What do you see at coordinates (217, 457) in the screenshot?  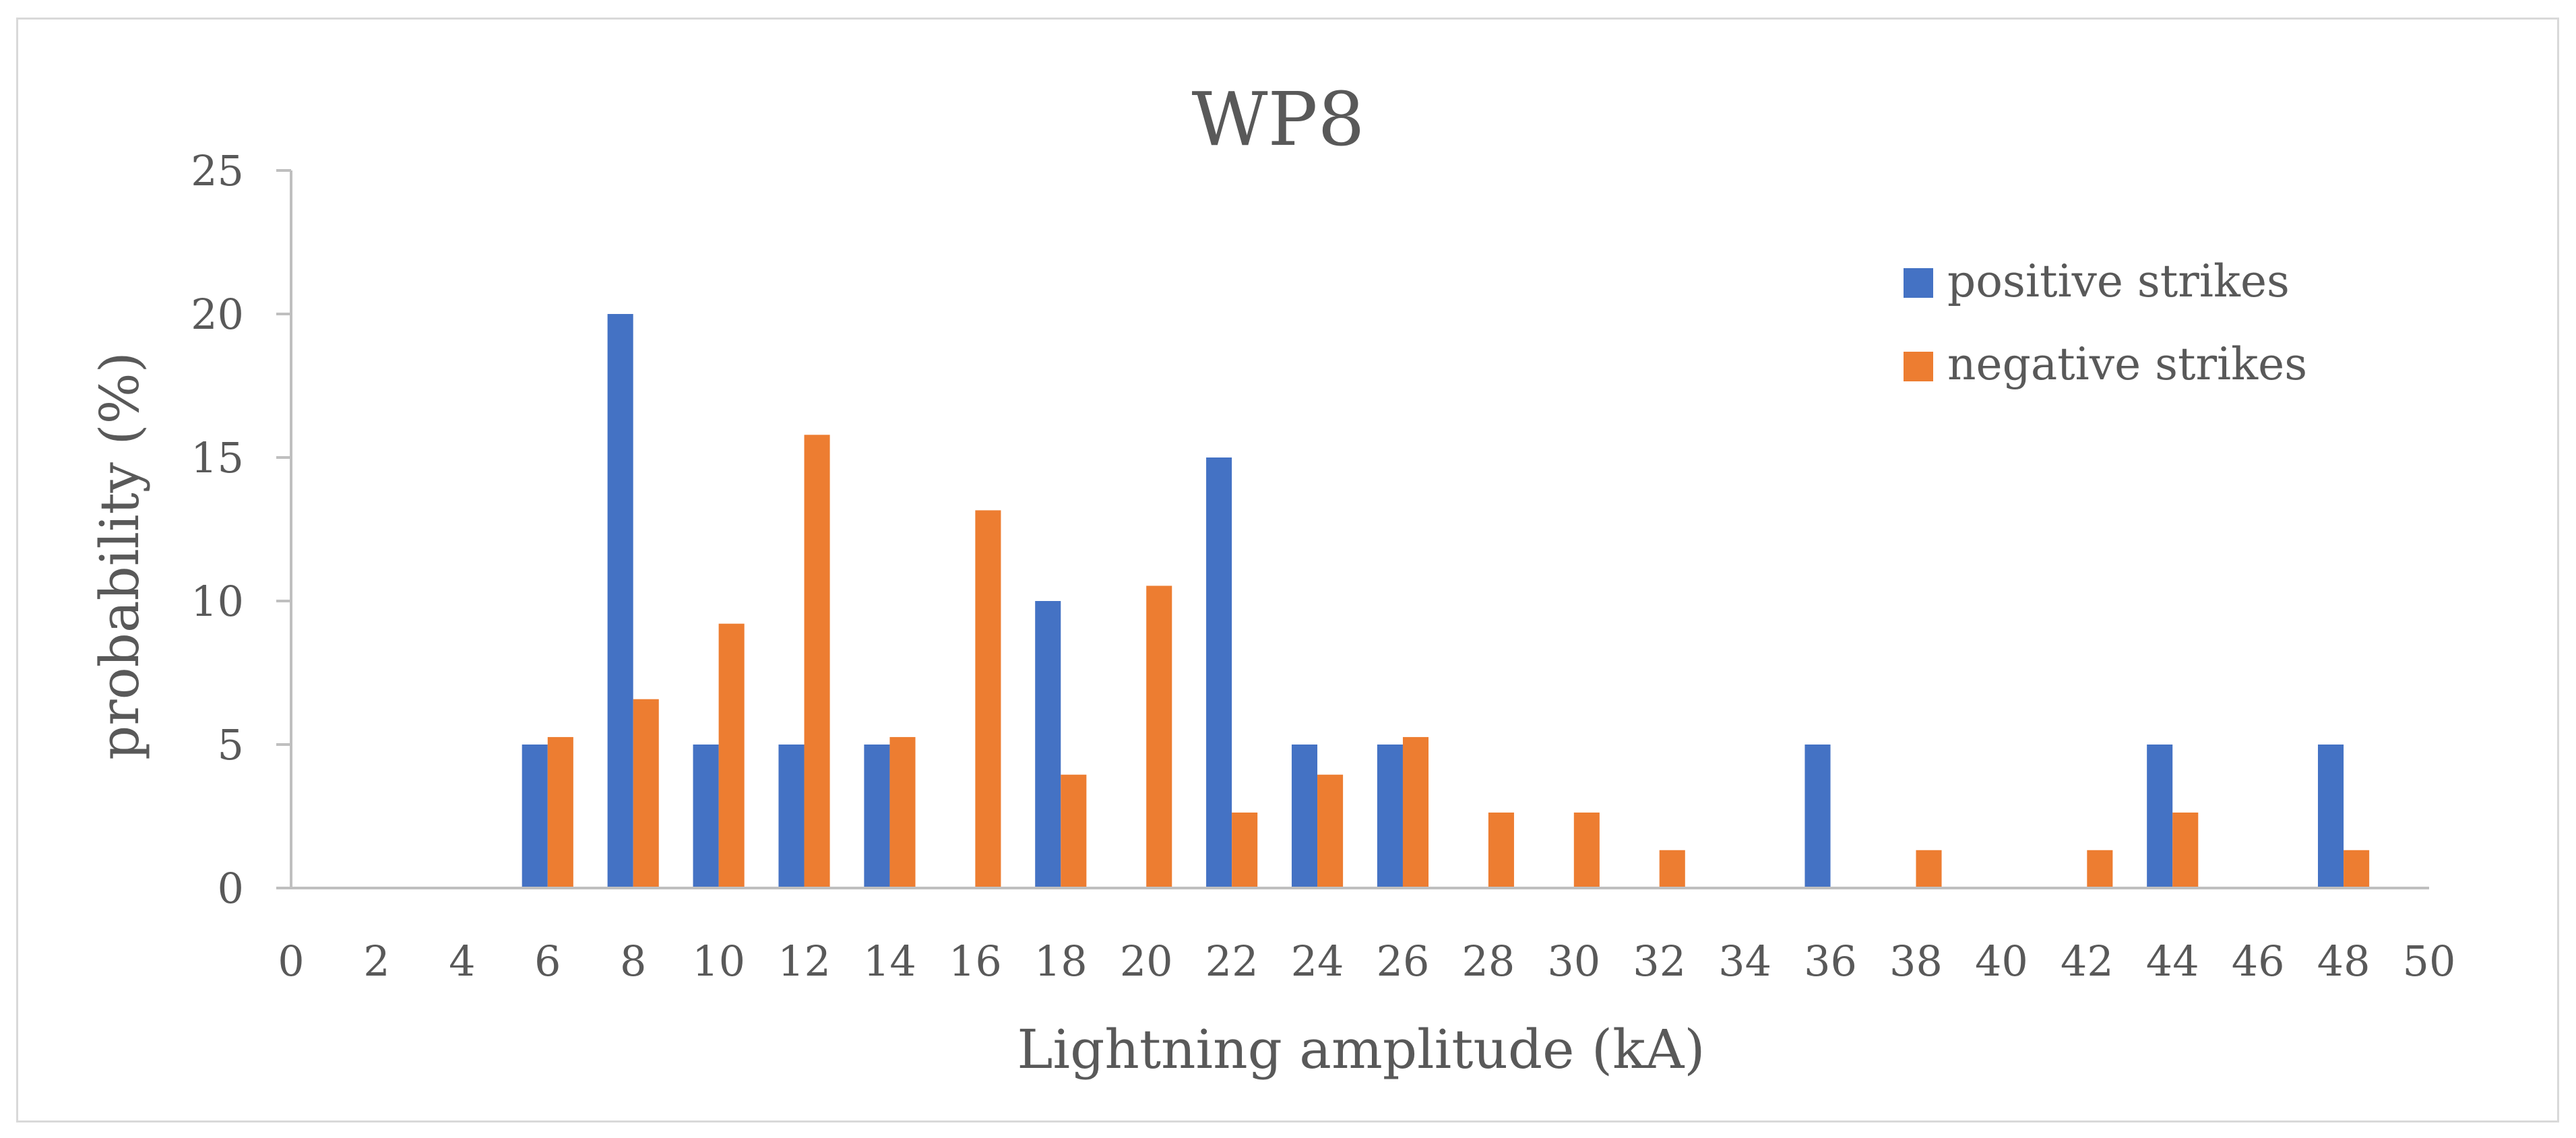 I see `y-tick-label: 15` at bounding box center [217, 457].